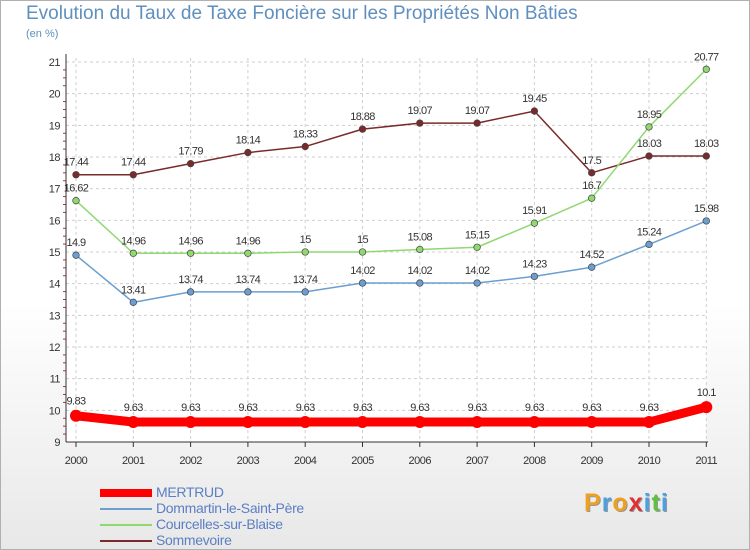  Describe the element at coordinates (55, 253) in the screenshot. I see `y-tick-label: 15` at that location.